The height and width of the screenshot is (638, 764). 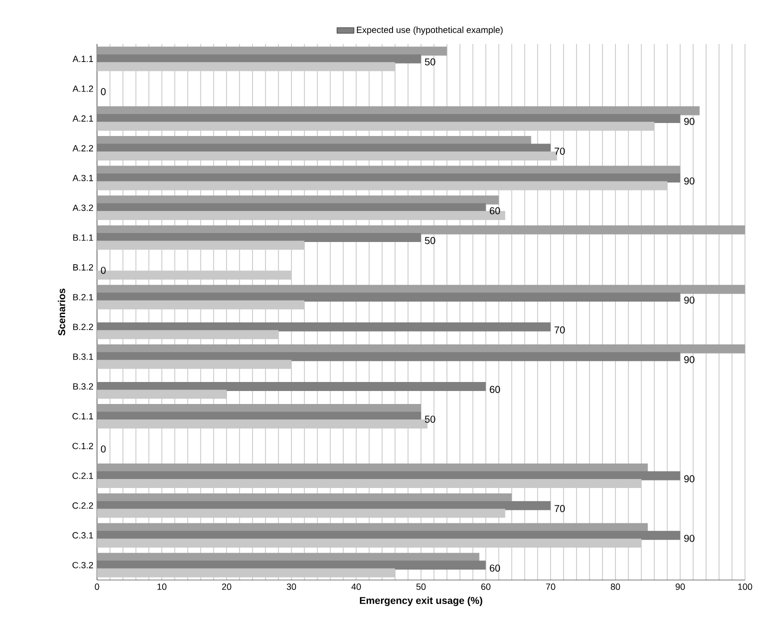 What do you see at coordinates (356, 587) in the screenshot?
I see `x-tick-label: 40` at bounding box center [356, 587].